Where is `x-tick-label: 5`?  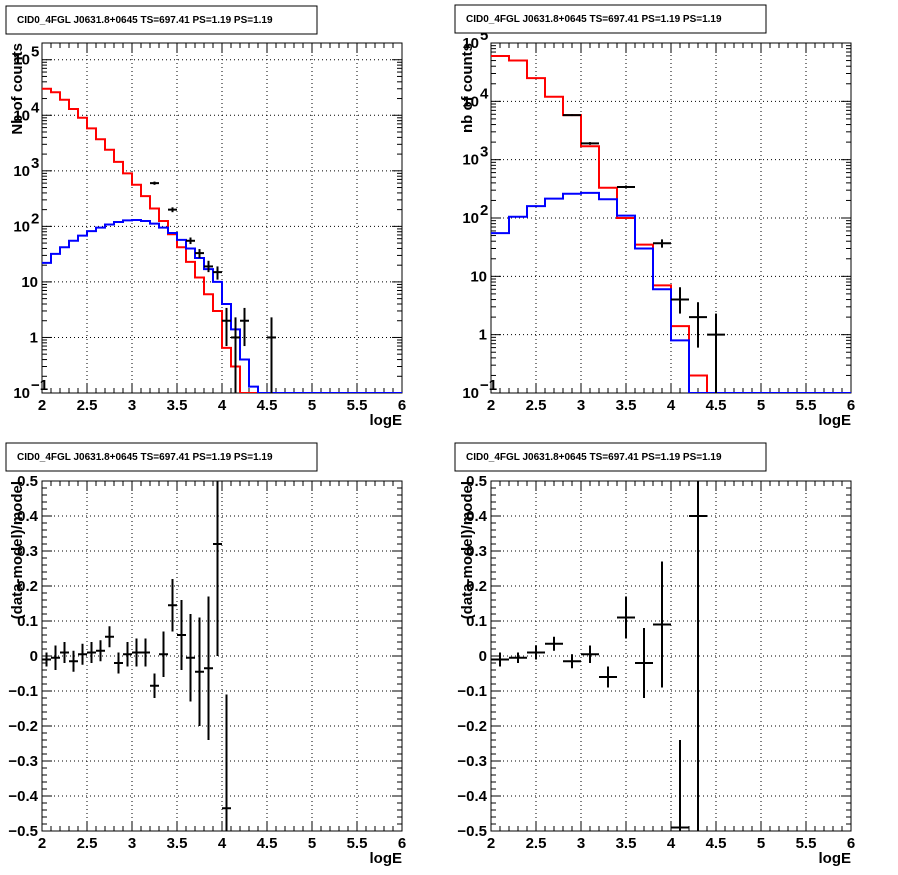
x-tick-label: 5 is located at coordinates (761, 405).